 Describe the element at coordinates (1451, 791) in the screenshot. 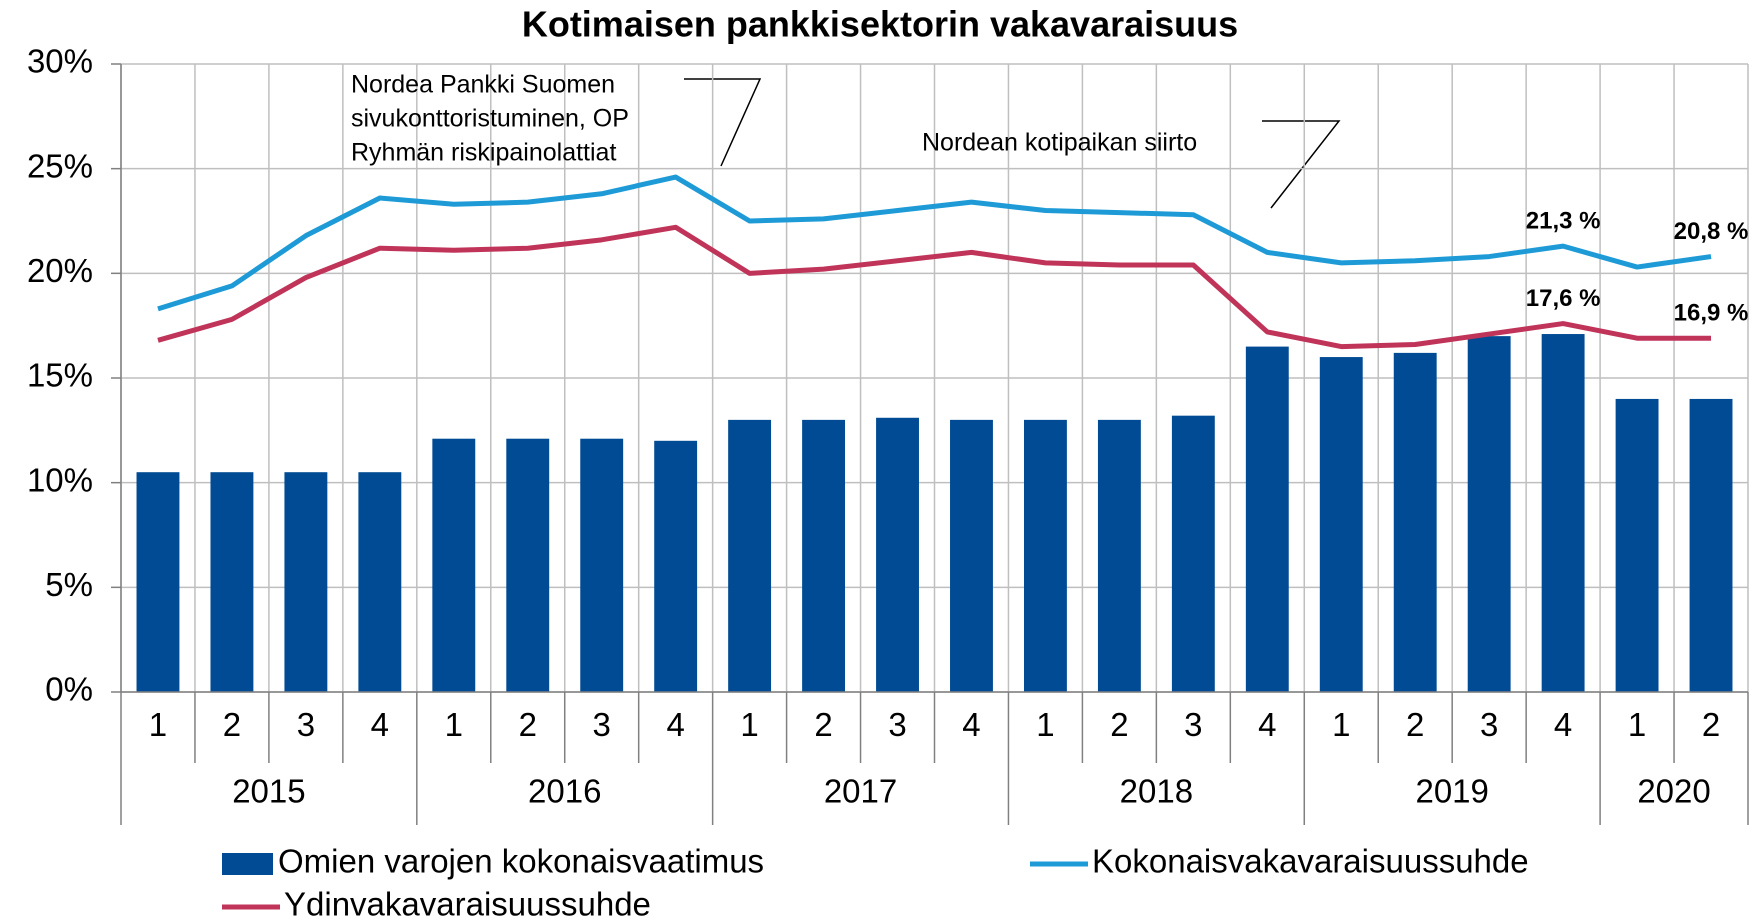

I see `x-group-label: 2019` at that location.